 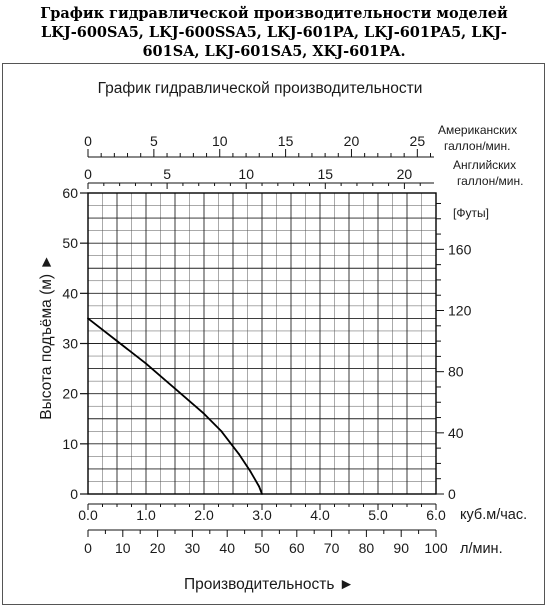 I want to click on x-tick-label: 1.0, so click(x=146, y=515).